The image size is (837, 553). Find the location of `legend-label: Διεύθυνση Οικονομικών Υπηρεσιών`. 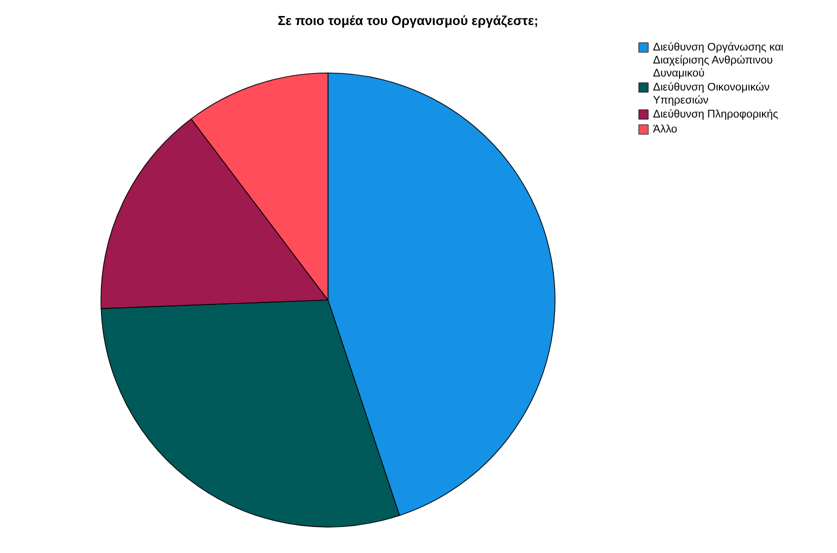

legend-label: Διεύθυνση Οικονομικών Υπηρεσιών is located at coordinates (711, 94).